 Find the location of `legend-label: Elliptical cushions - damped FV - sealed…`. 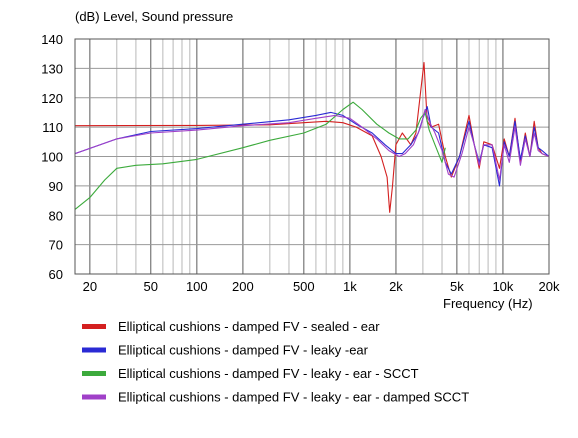

legend-label: Elliptical cushions - damped FV - sealed… is located at coordinates (249, 326).